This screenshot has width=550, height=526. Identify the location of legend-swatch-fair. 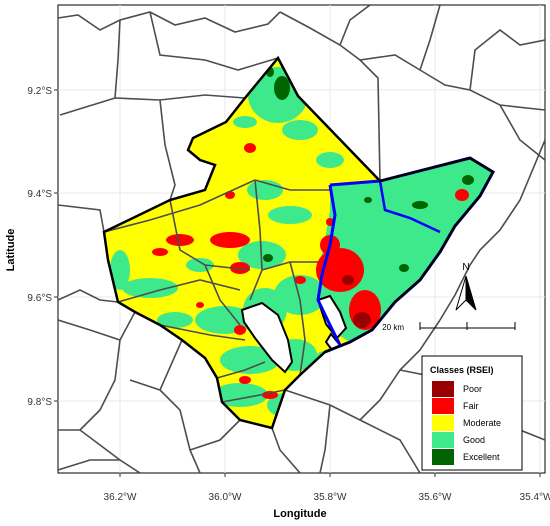
(443, 406).